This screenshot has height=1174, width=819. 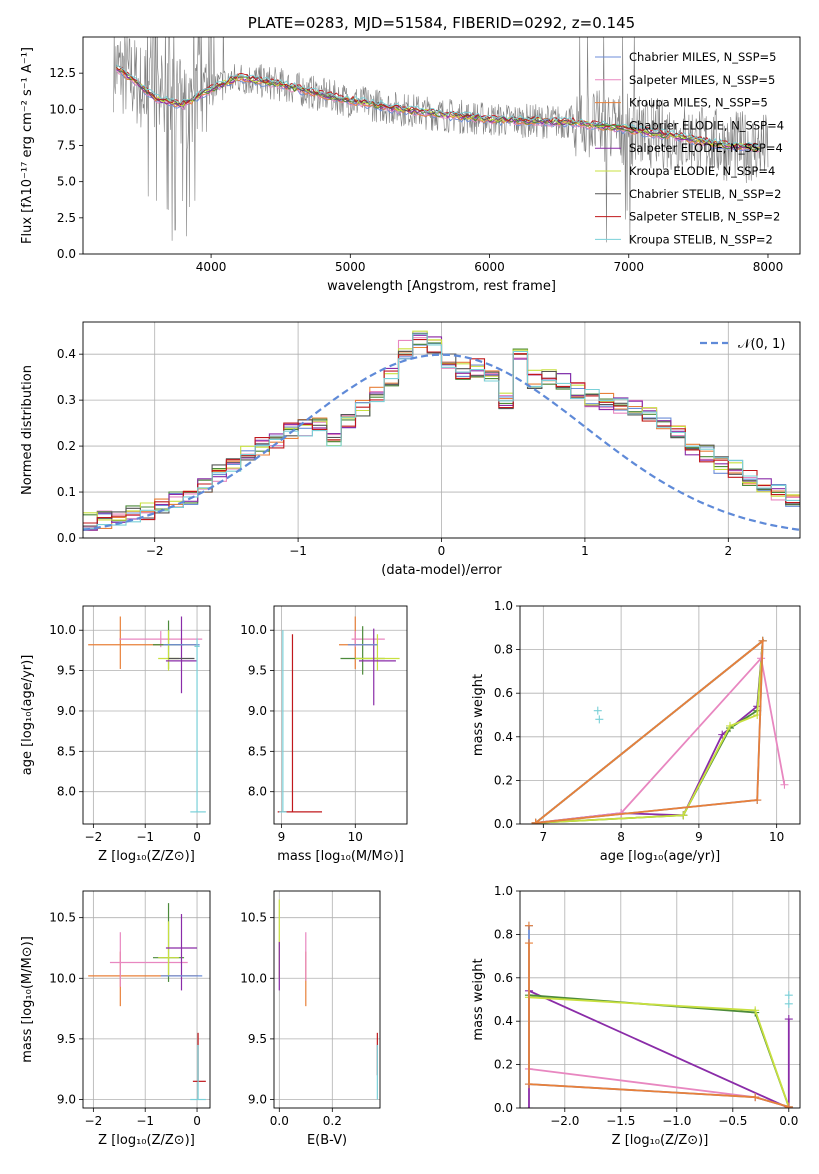 What do you see at coordinates (66, 1039) in the screenshot?
I see `y-tick-label: 9.5` at bounding box center [66, 1039].